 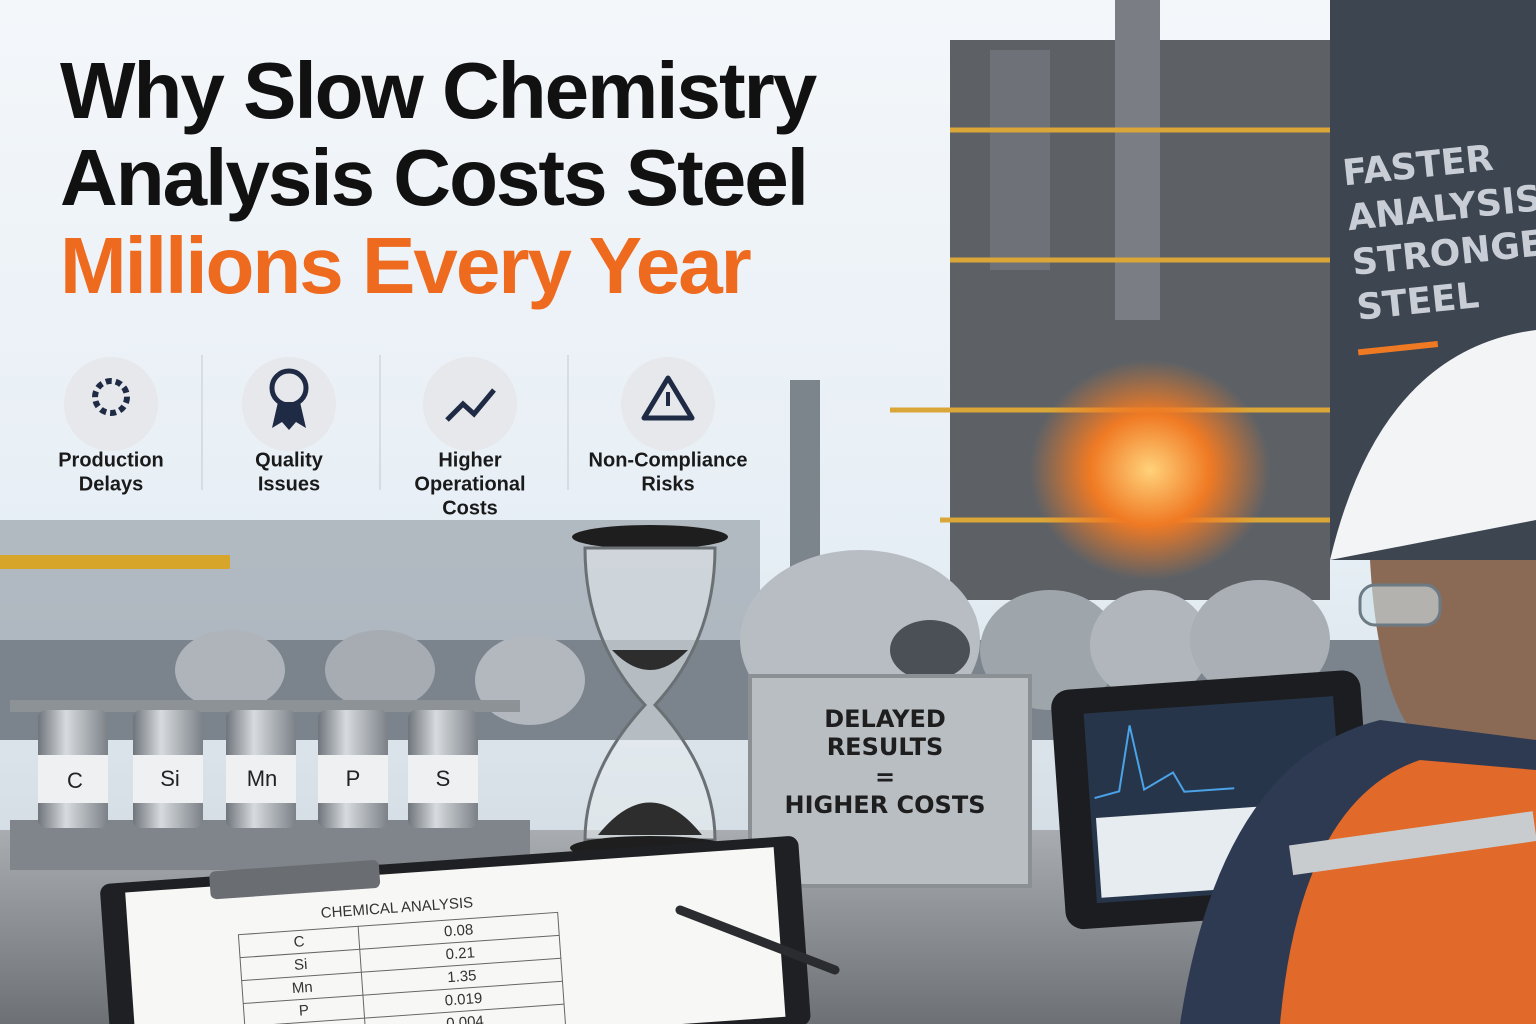 What do you see at coordinates (262, 778) in the screenshot?
I see `sample-label: Mn` at bounding box center [262, 778].